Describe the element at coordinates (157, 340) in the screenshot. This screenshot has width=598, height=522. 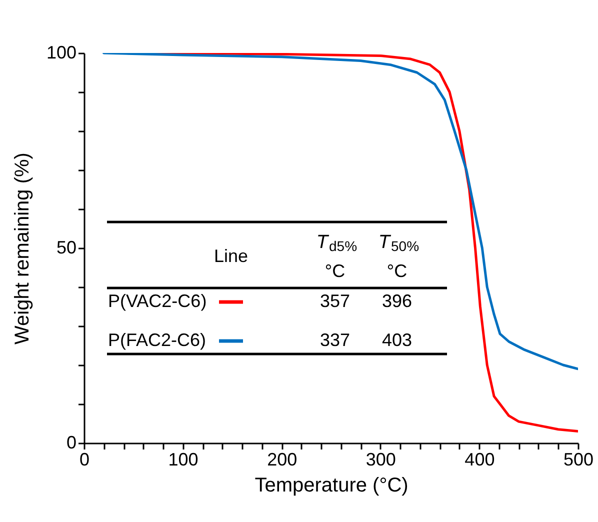
I see `legend-label: P(FAC2-C6)` at that location.